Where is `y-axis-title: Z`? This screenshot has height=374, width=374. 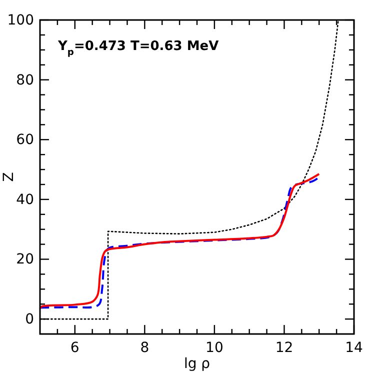
y-axis-title: Z is located at coordinates (9, 177).